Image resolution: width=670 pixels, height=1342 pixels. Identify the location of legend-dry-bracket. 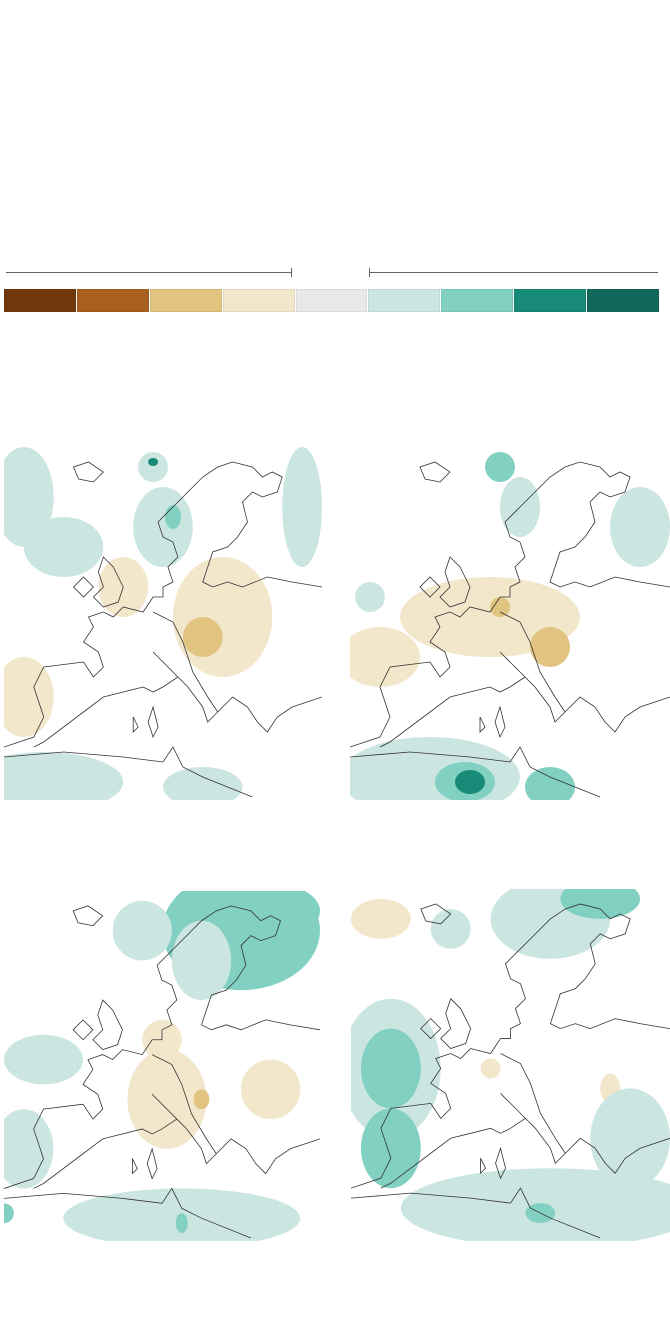
(149, 272).